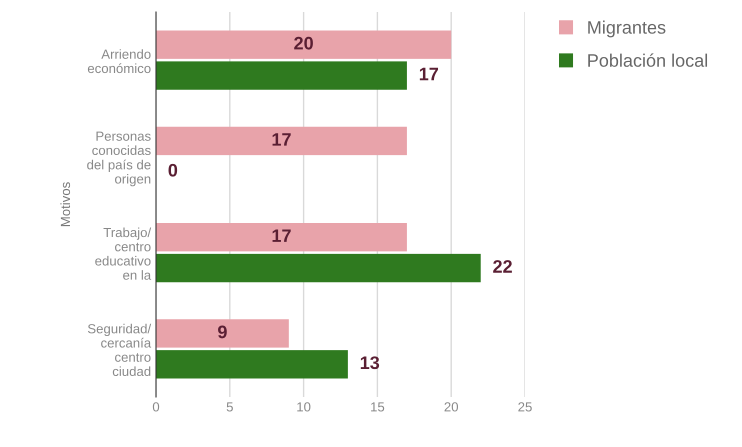 This screenshot has width=742, height=447. What do you see at coordinates (502, 266) in the screenshot?
I see `data-label: 22` at bounding box center [502, 266].